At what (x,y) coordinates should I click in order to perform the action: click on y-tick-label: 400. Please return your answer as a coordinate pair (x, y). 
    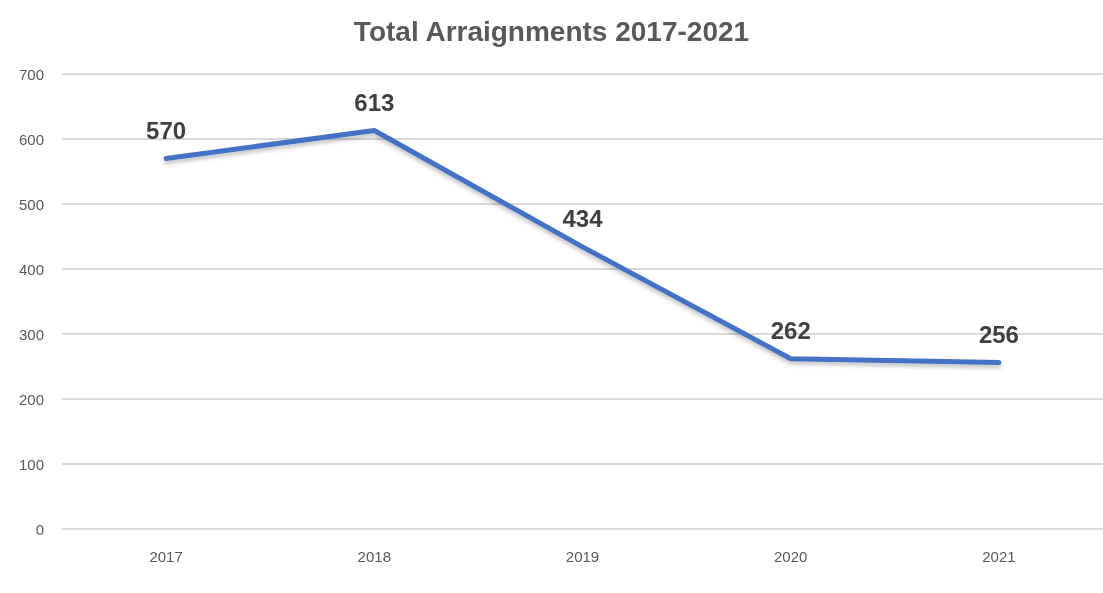
    Looking at the image, I should click on (31, 269).